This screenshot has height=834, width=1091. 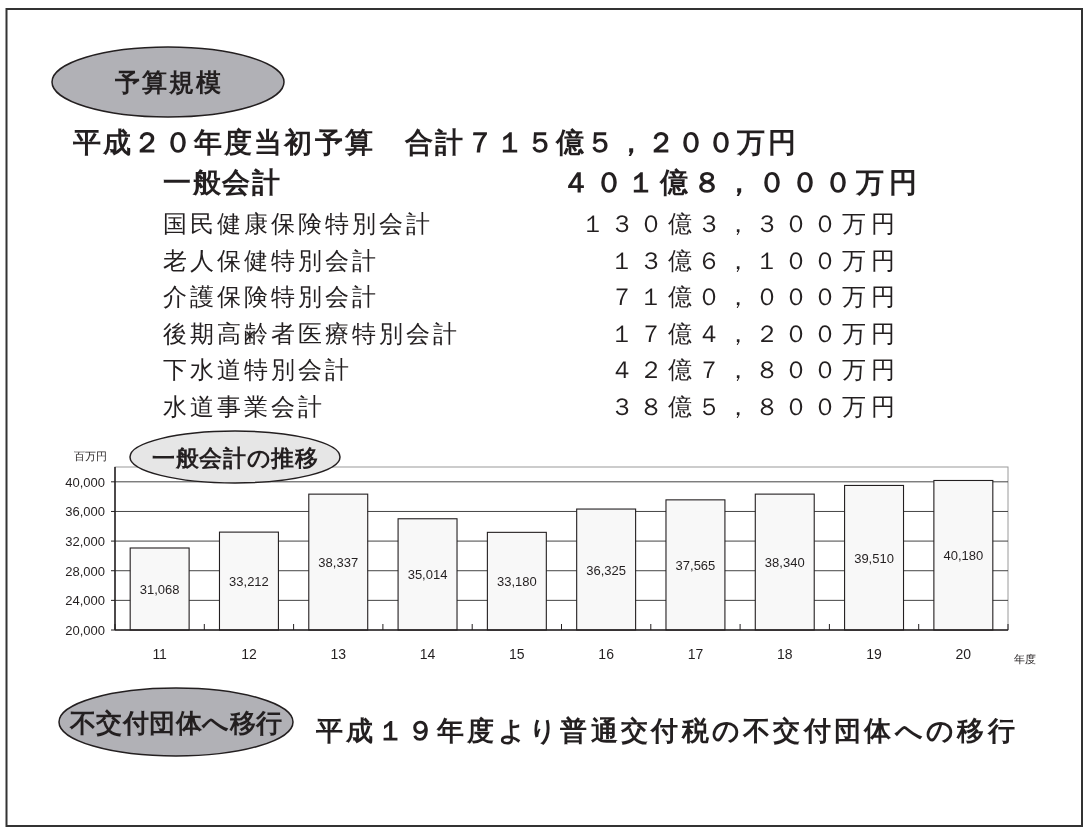 What do you see at coordinates (169, 82) in the screenshot?
I see `annotation: 予算規模` at bounding box center [169, 82].